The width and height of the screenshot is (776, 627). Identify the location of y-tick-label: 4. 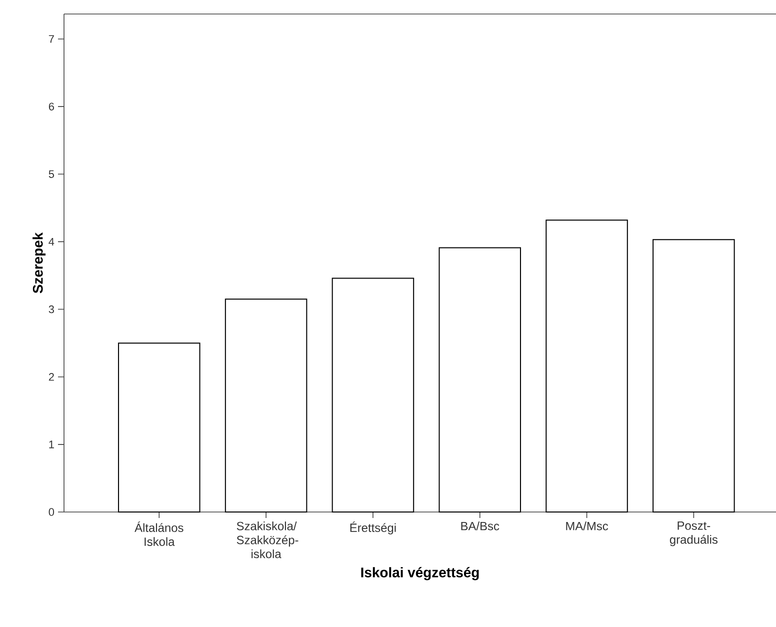
(51, 242).